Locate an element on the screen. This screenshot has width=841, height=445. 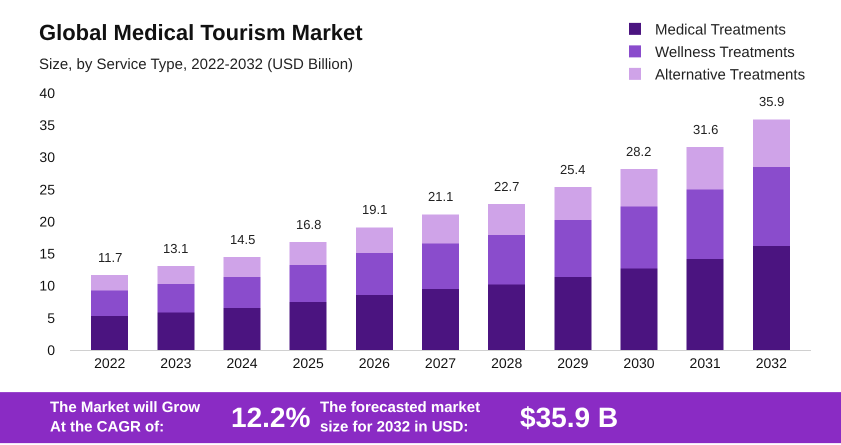
total-label: 22.7 is located at coordinates (507, 186).